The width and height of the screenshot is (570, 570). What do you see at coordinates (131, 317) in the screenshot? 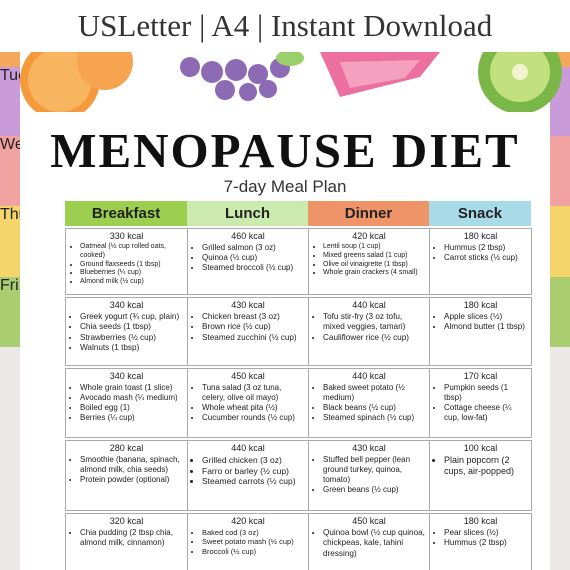
I see `meal-item: Greek yogurt (¾ cup, plain)` at bounding box center [131, 317].